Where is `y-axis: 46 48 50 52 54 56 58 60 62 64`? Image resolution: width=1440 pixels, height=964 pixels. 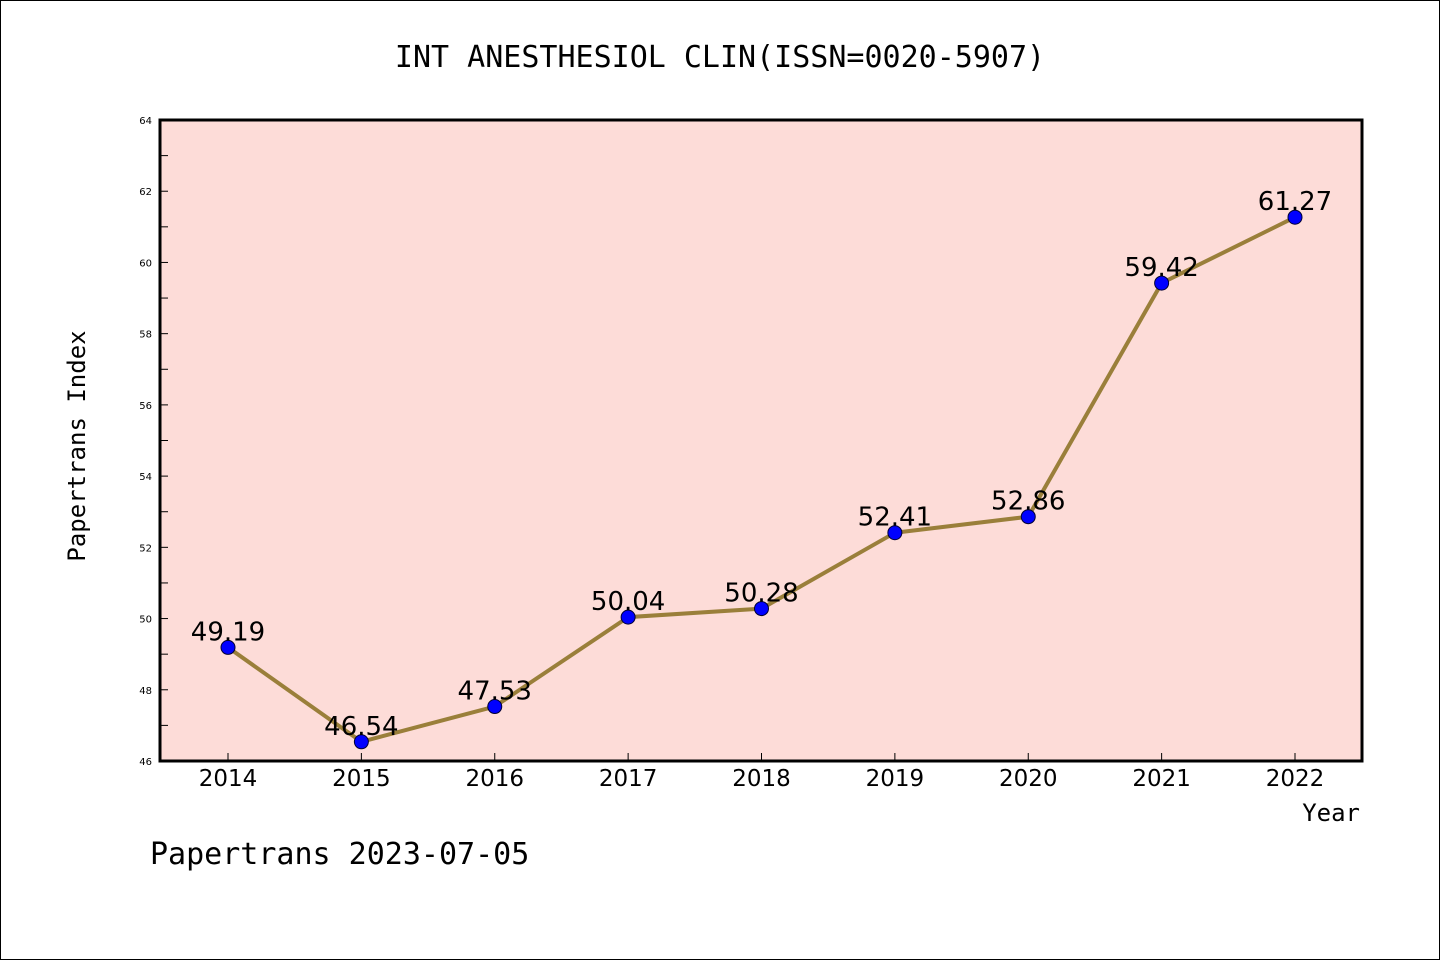 y-axis: 46 48 50 52 54 56 58 60 62 64 is located at coordinates (153, 442).